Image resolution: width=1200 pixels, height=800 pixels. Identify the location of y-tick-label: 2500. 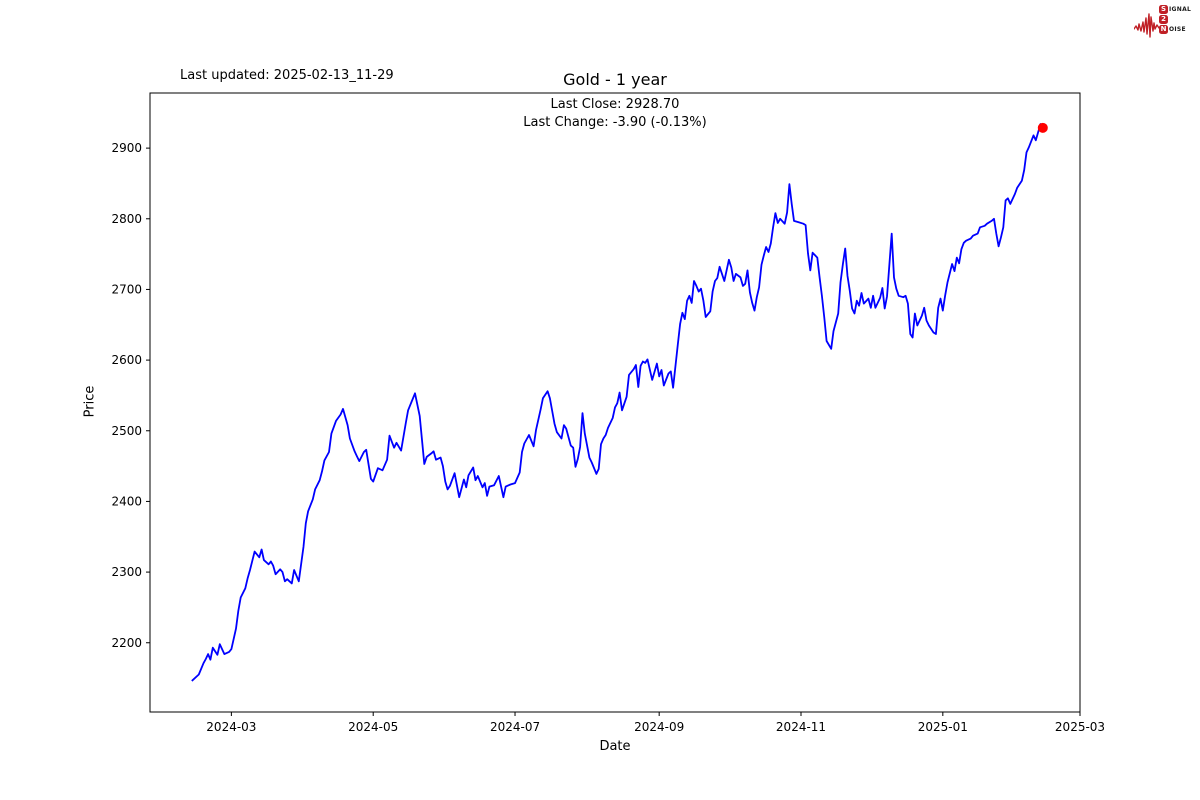
(126, 431).